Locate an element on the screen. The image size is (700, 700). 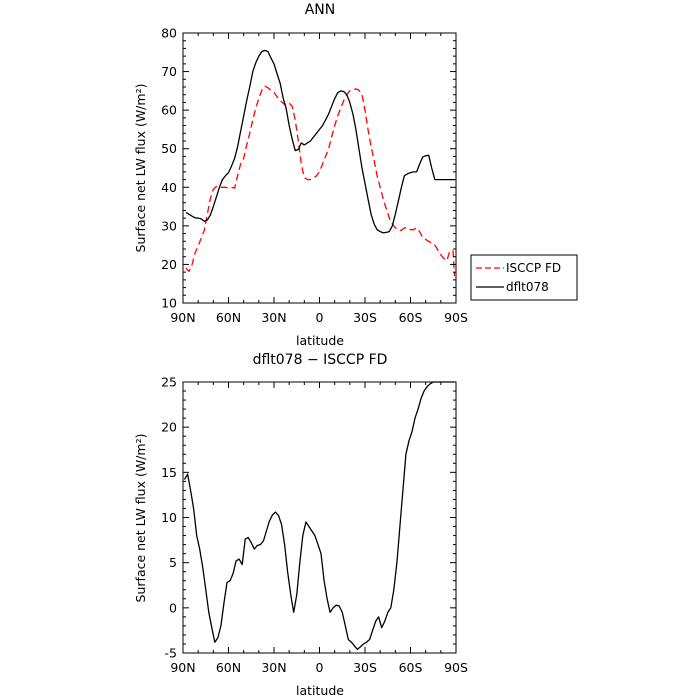
legend-box is located at coordinates (524, 277).